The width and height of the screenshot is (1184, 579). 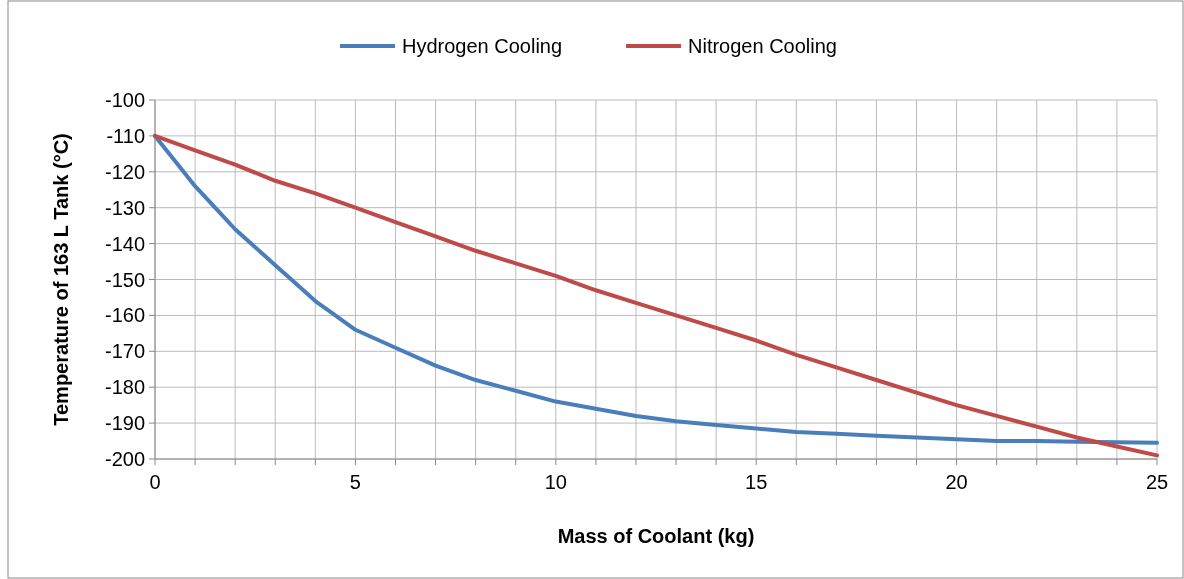 What do you see at coordinates (355, 482) in the screenshot?
I see `x-tick-label: 5` at bounding box center [355, 482].